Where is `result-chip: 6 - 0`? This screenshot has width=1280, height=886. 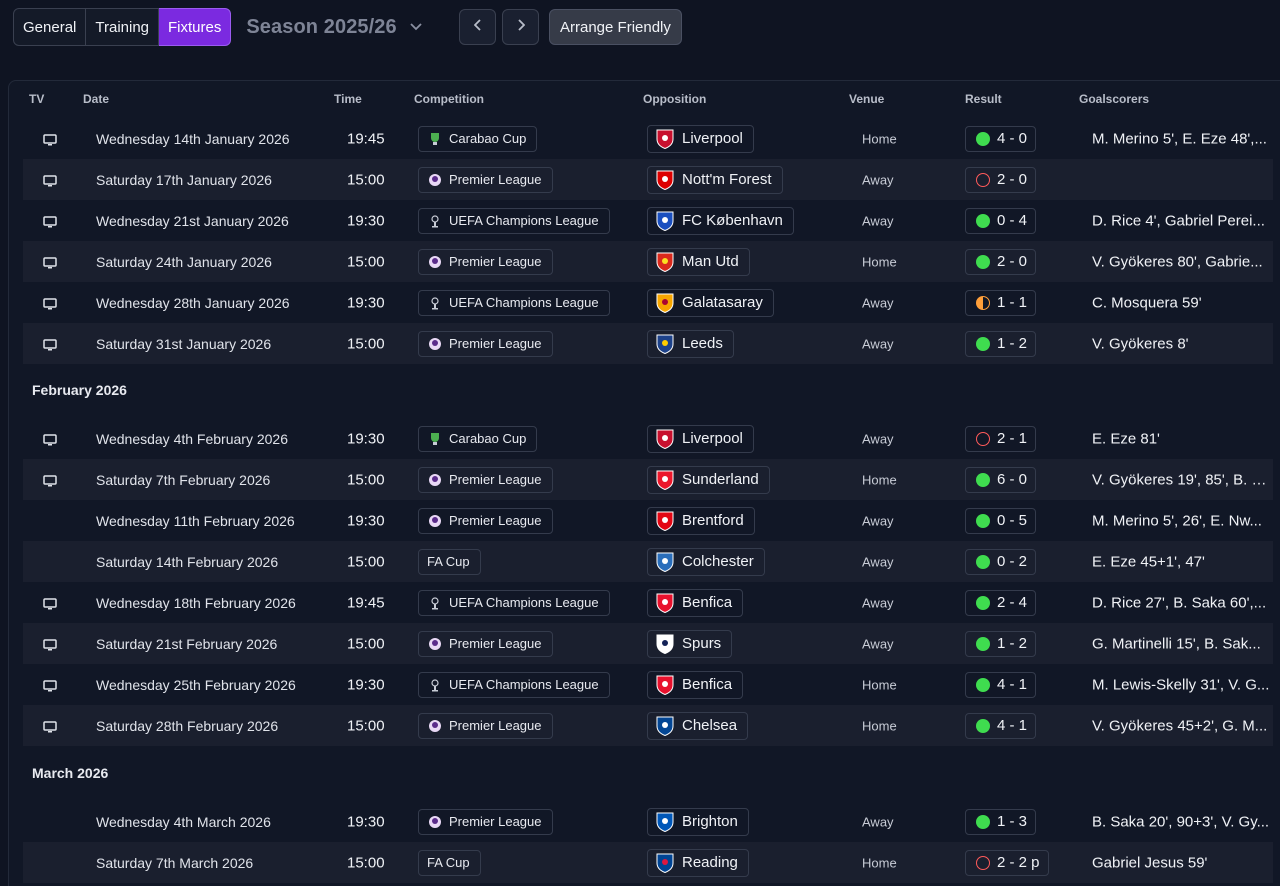
result-chip: 6 - 0 is located at coordinates (1001, 479).